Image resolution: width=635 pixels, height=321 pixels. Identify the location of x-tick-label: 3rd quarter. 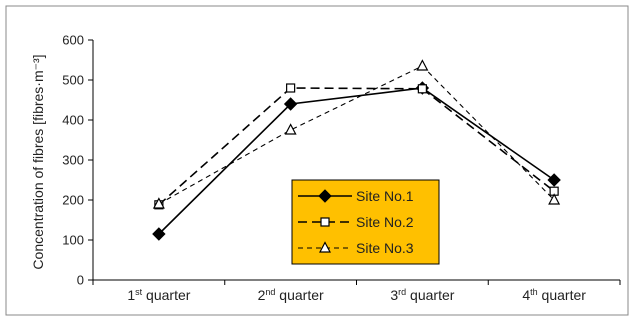
(422, 295).